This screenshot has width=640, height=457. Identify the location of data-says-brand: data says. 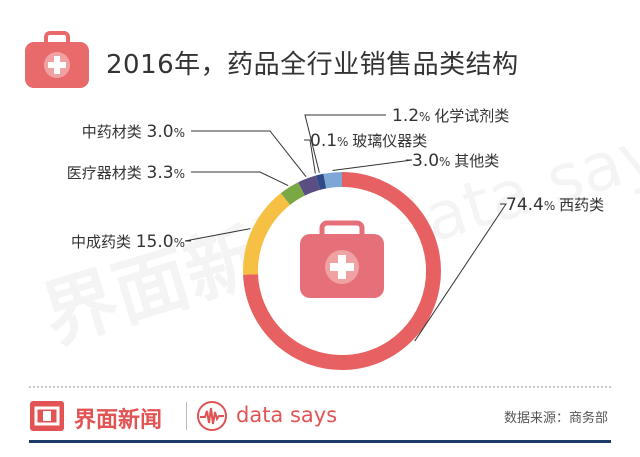
(287, 415).